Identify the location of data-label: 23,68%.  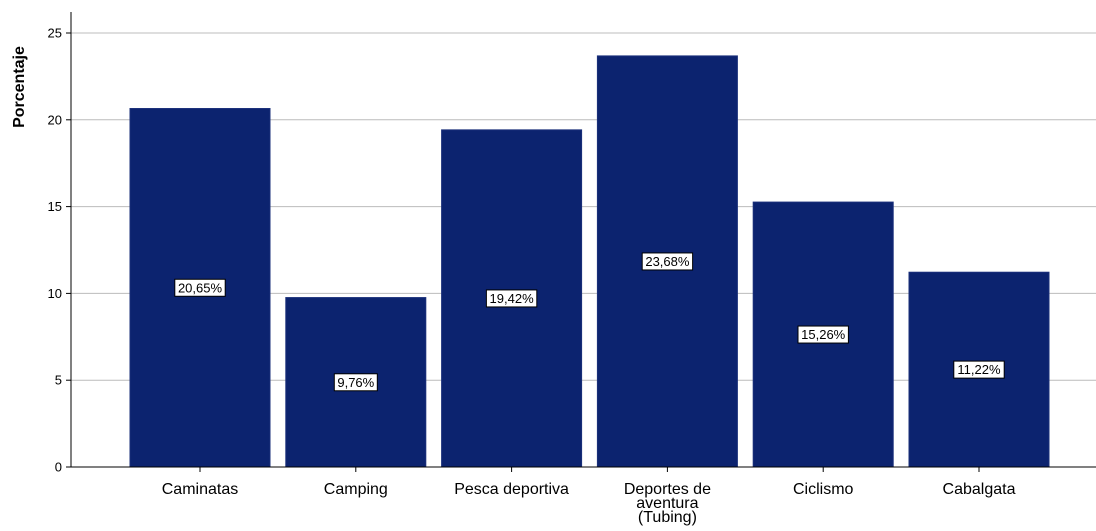
(667, 261).